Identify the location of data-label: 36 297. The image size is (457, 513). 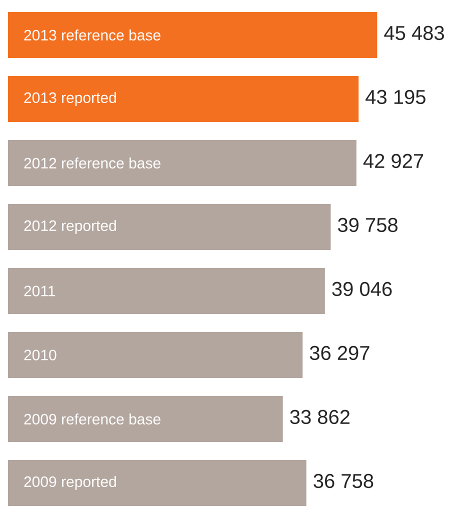
(340, 353).